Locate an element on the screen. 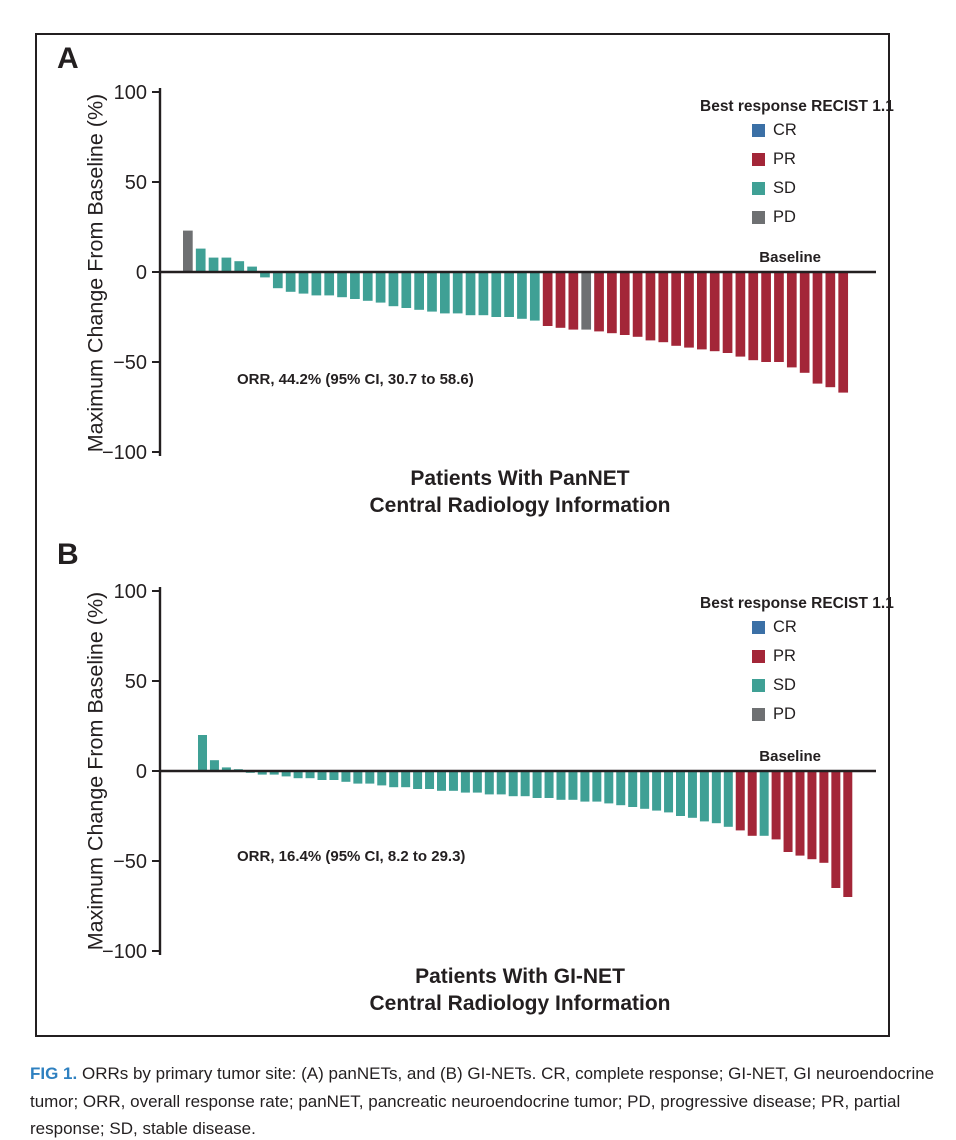 Image resolution: width=956 pixels, height=1140 pixels. legend-swatch-pr-icon is located at coordinates (758, 656).